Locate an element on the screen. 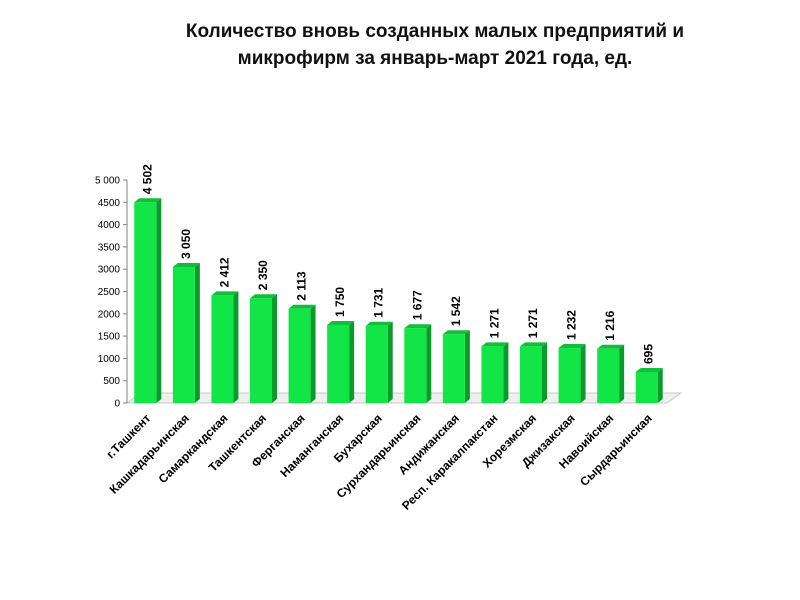  value-label: 1 232 is located at coordinates (572, 325).